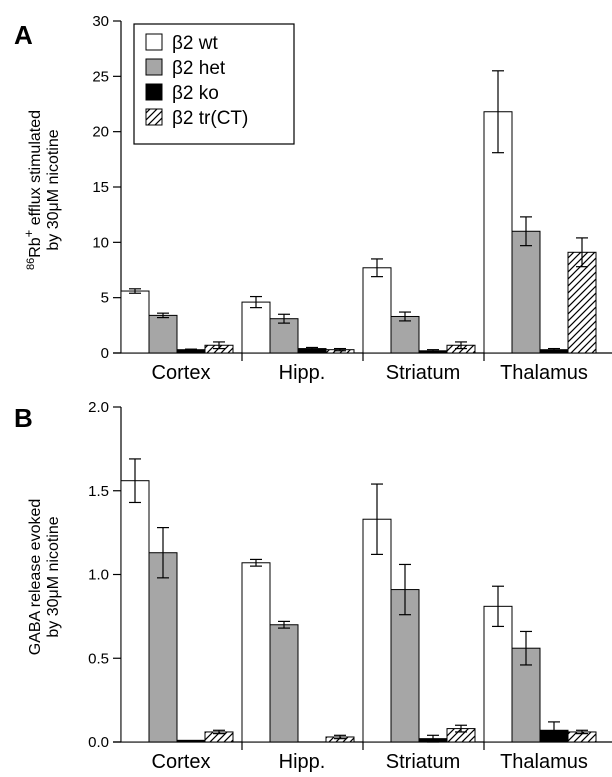 Image resolution: width=612 pixels, height=777 pixels. I want to click on panel-a-y-axis-label: 86Rb+ efflux stimulated by 30μM nicotine, so click(41, 190).